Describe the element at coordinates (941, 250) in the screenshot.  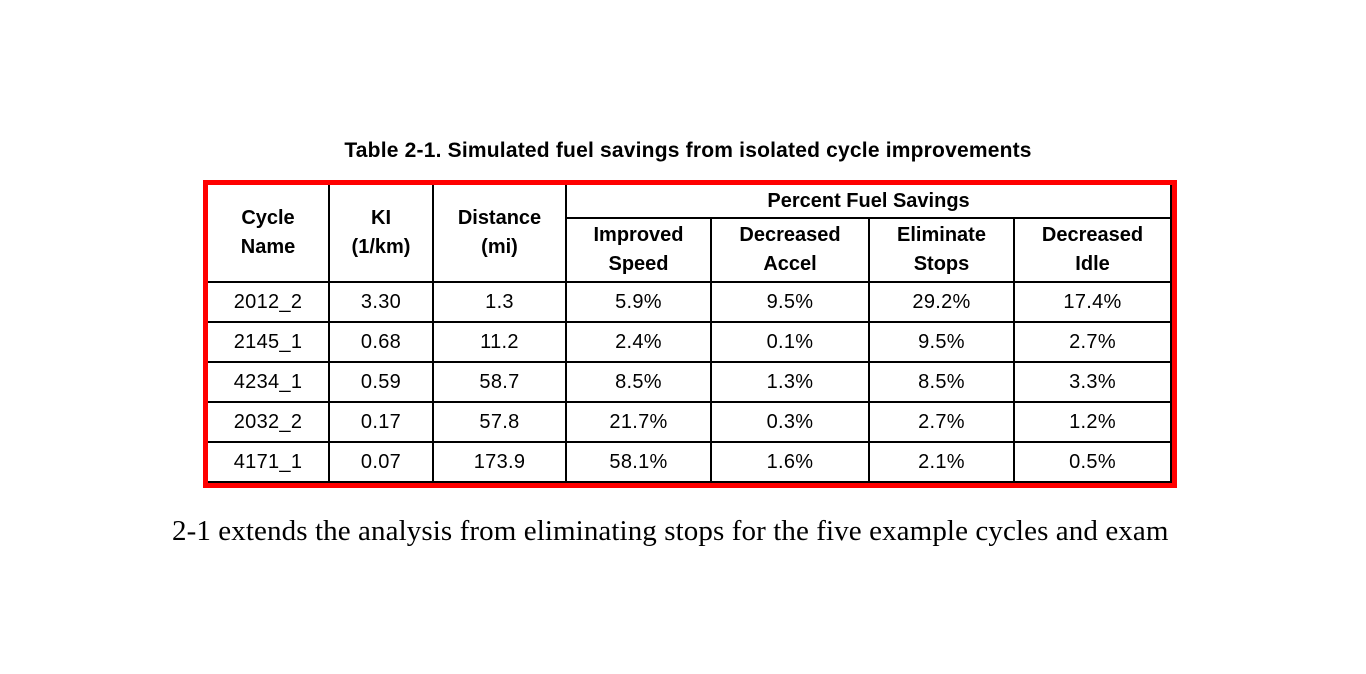
I see `col-header-eliminate-stops: Eliminate Stops` at that location.